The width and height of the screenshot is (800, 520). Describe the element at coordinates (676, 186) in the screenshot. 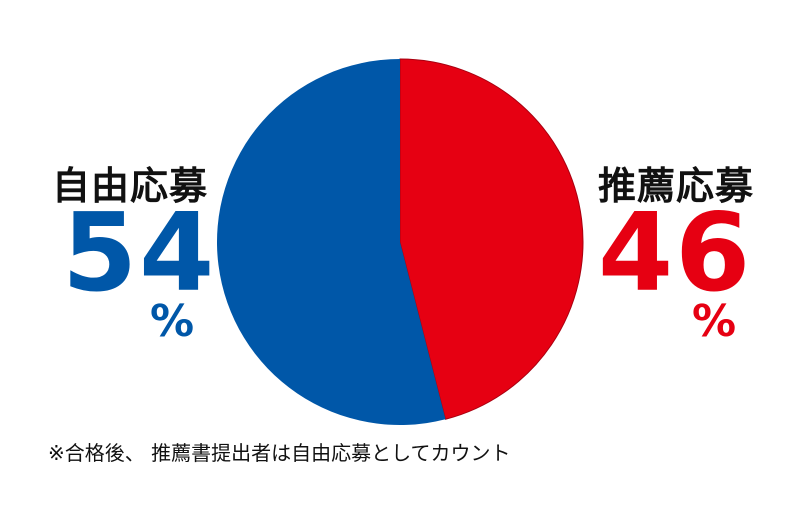

I see `slice-label-suisen: 推薦応募` at that location.